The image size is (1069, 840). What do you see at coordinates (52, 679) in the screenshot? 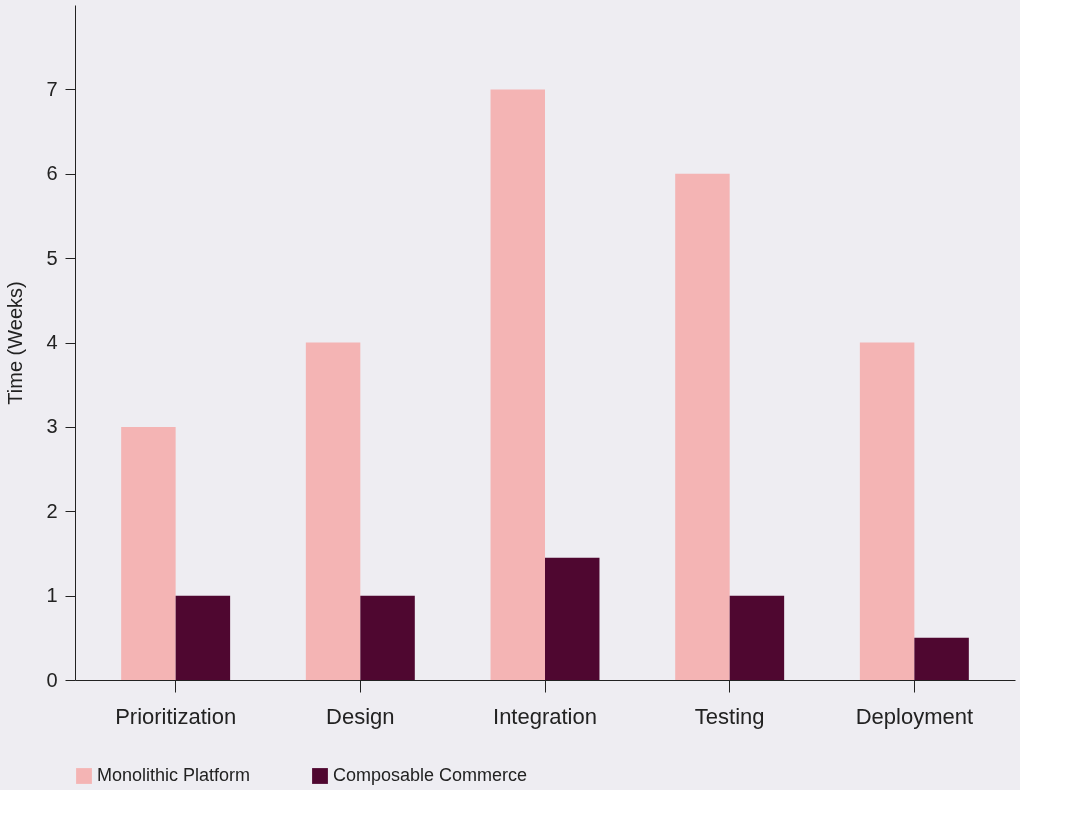
I see `y-tick-label: 0` at bounding box center [52, 679].